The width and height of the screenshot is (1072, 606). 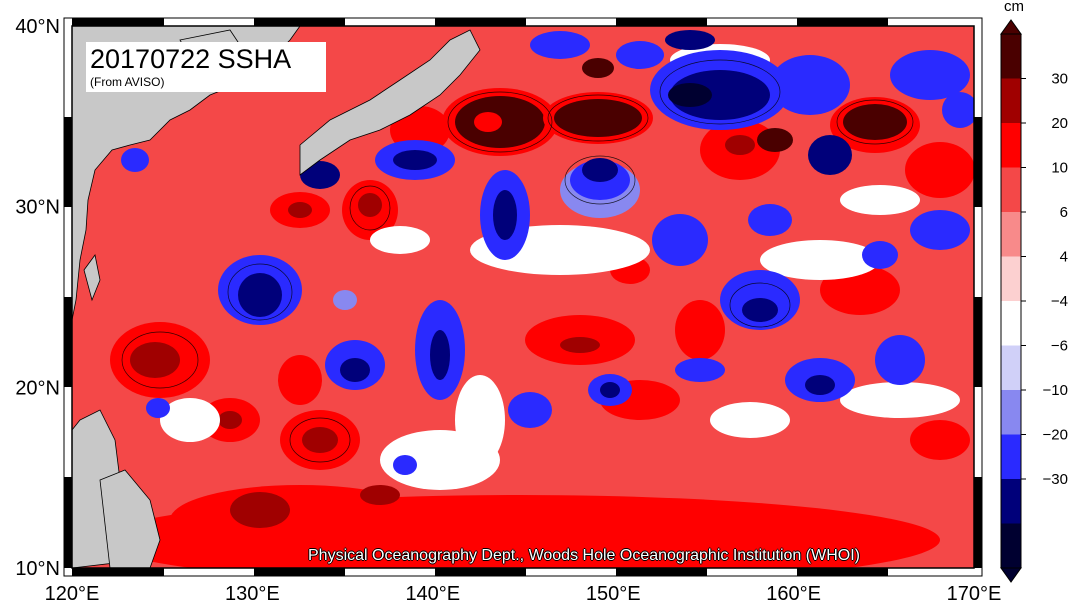 I want to click on map-subtitle: (From AVISO), so click(x=127, y=82).